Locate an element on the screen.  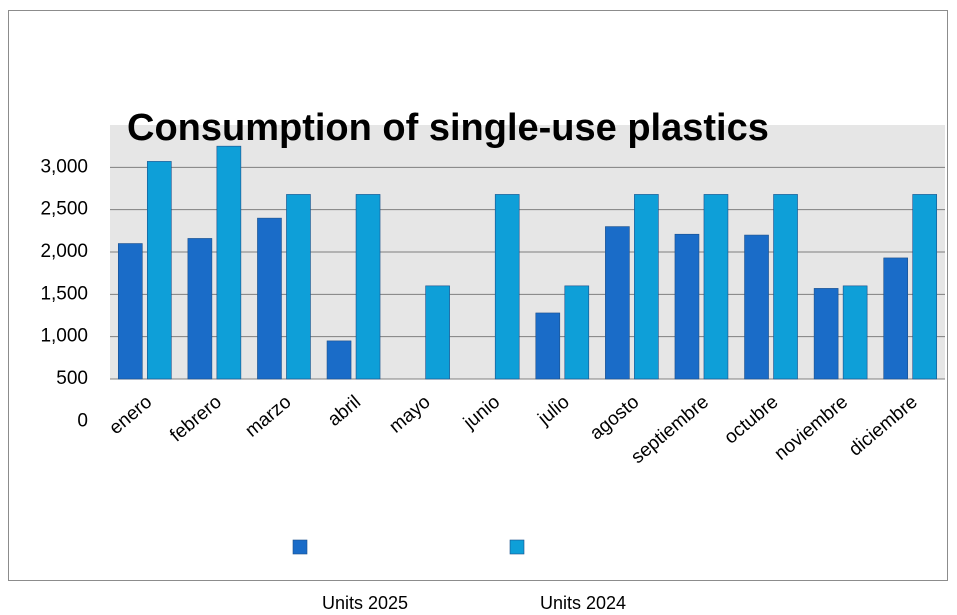
y-tick-label: 1,500 is located at coordinates (64, 293).